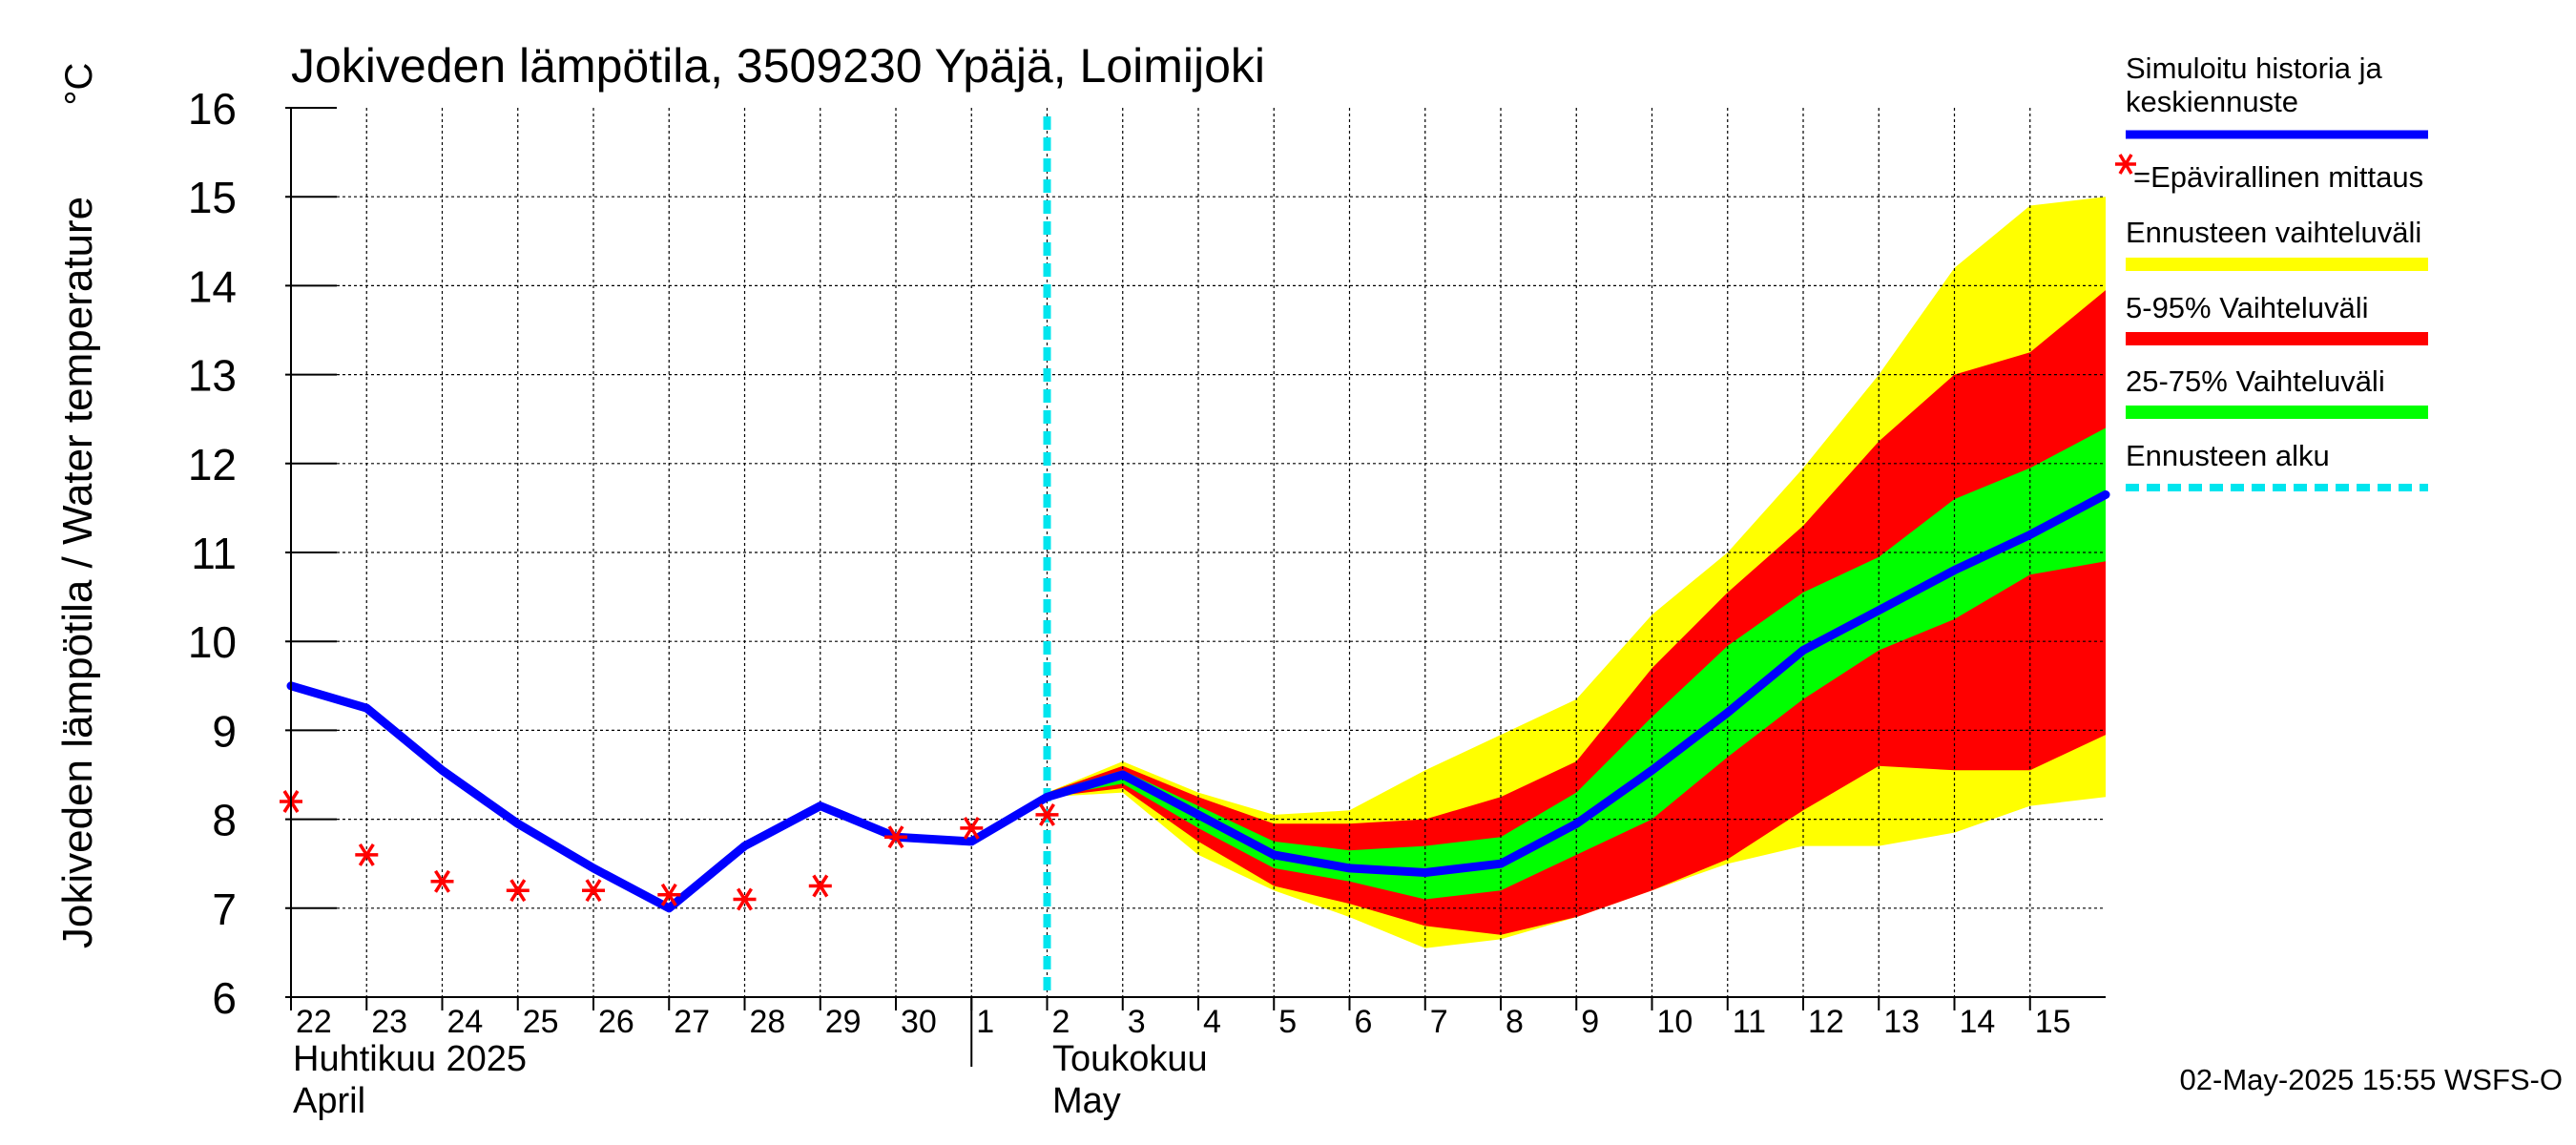  Describe the element at coordinates (2371, 1079) in the screenshot. I see `footer-timestamp: 02-May-2025 15:55 WSFS-O` at that location.